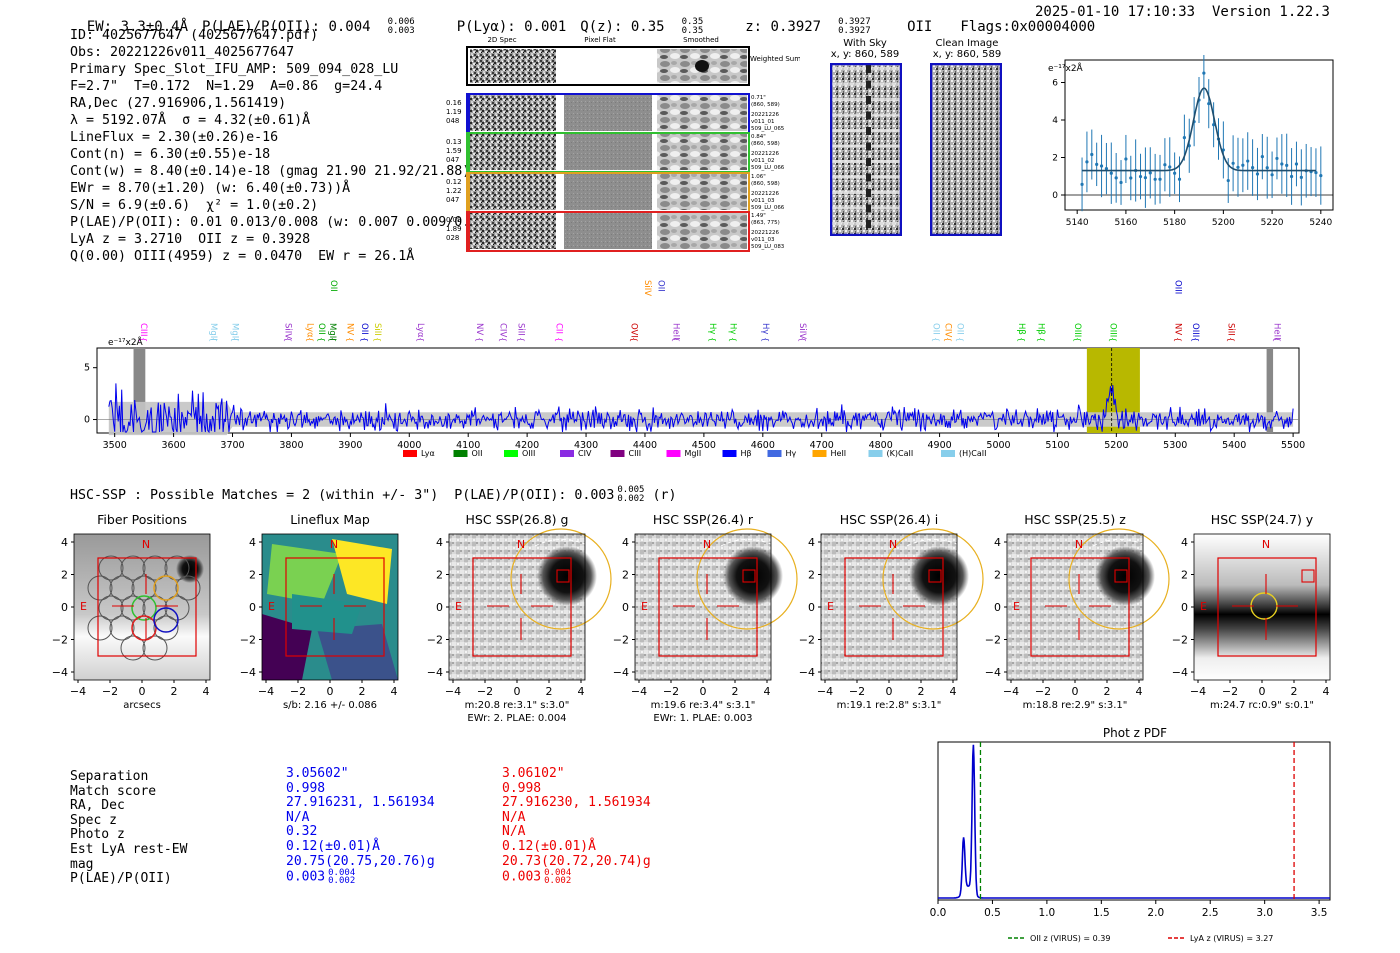 This screenshot has height=953, width=1400. What do you see at coordinates (1175, 445) in the screenshot?
I see `x-tick-label: 5300` at bounding box center [1175, 445].